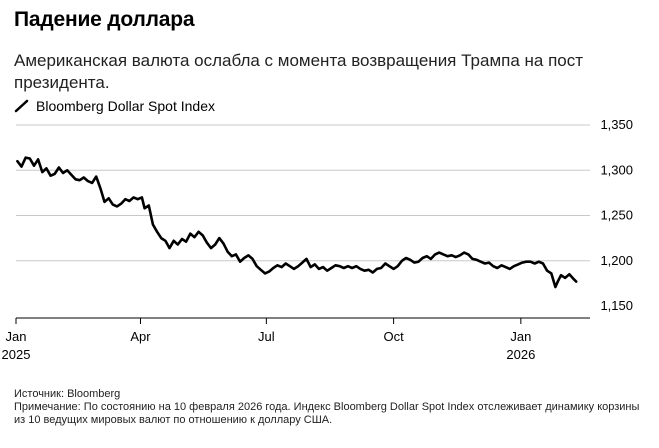 The height and width of the screenshot is (448, 659). Describe the element at coordinates (616, 260) in the screenshot. I see `y-tick-label: 1,200` at that location.